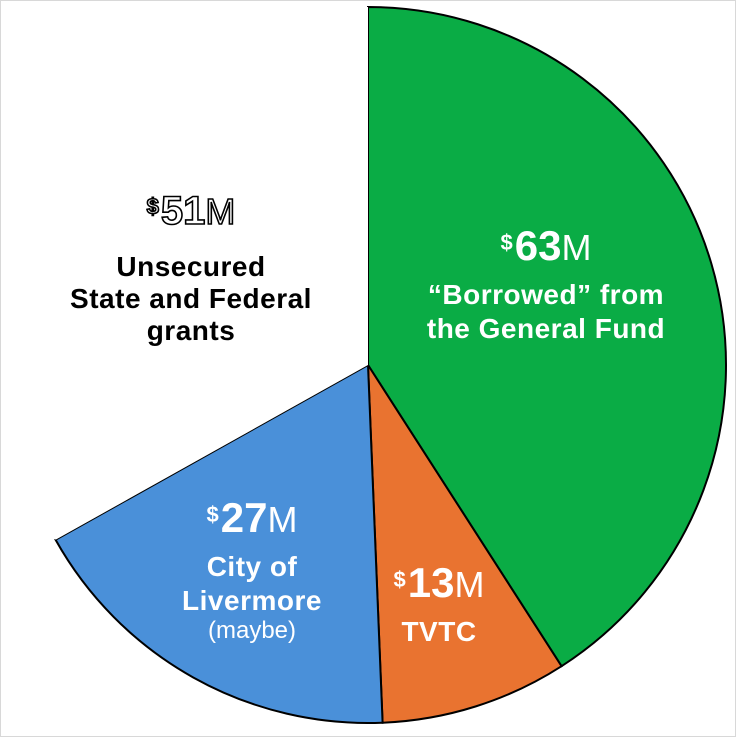 Image resolution: width=736 pixels, height=737 pixels. What do you see at coordinates (244, 517) in the screenshot?
I see `amount-number: 27` at bounding box center [244, 517].